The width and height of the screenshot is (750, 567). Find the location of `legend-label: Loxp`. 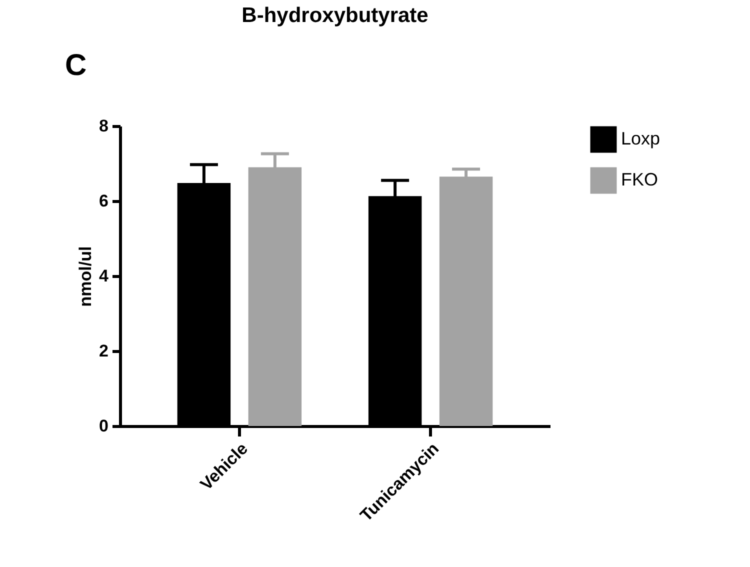

legend-label: Loxp is located at coordinates (640, 138).